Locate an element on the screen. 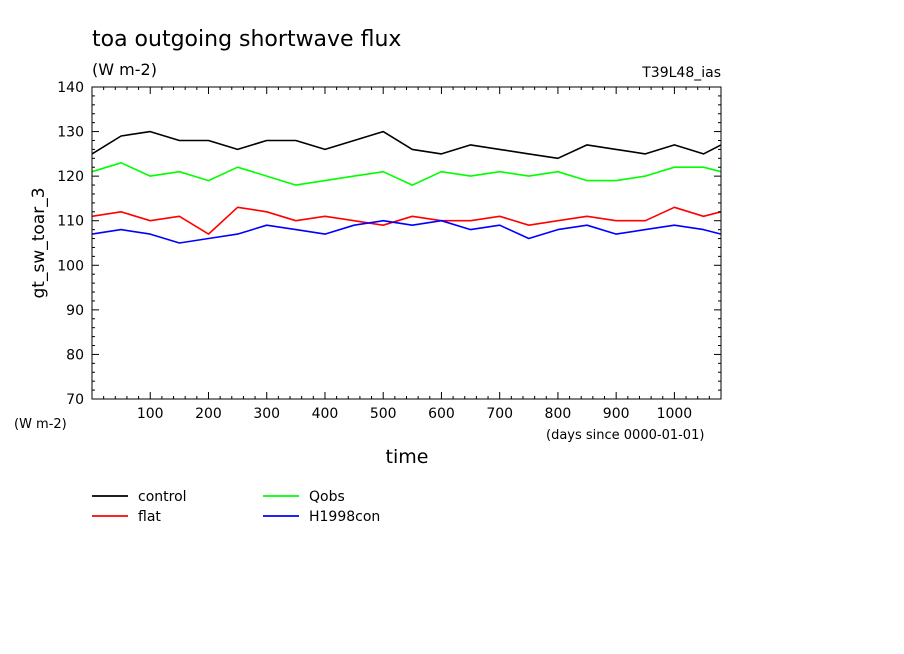  run-label: T39L48_ias is located at coordinates (681, 73).